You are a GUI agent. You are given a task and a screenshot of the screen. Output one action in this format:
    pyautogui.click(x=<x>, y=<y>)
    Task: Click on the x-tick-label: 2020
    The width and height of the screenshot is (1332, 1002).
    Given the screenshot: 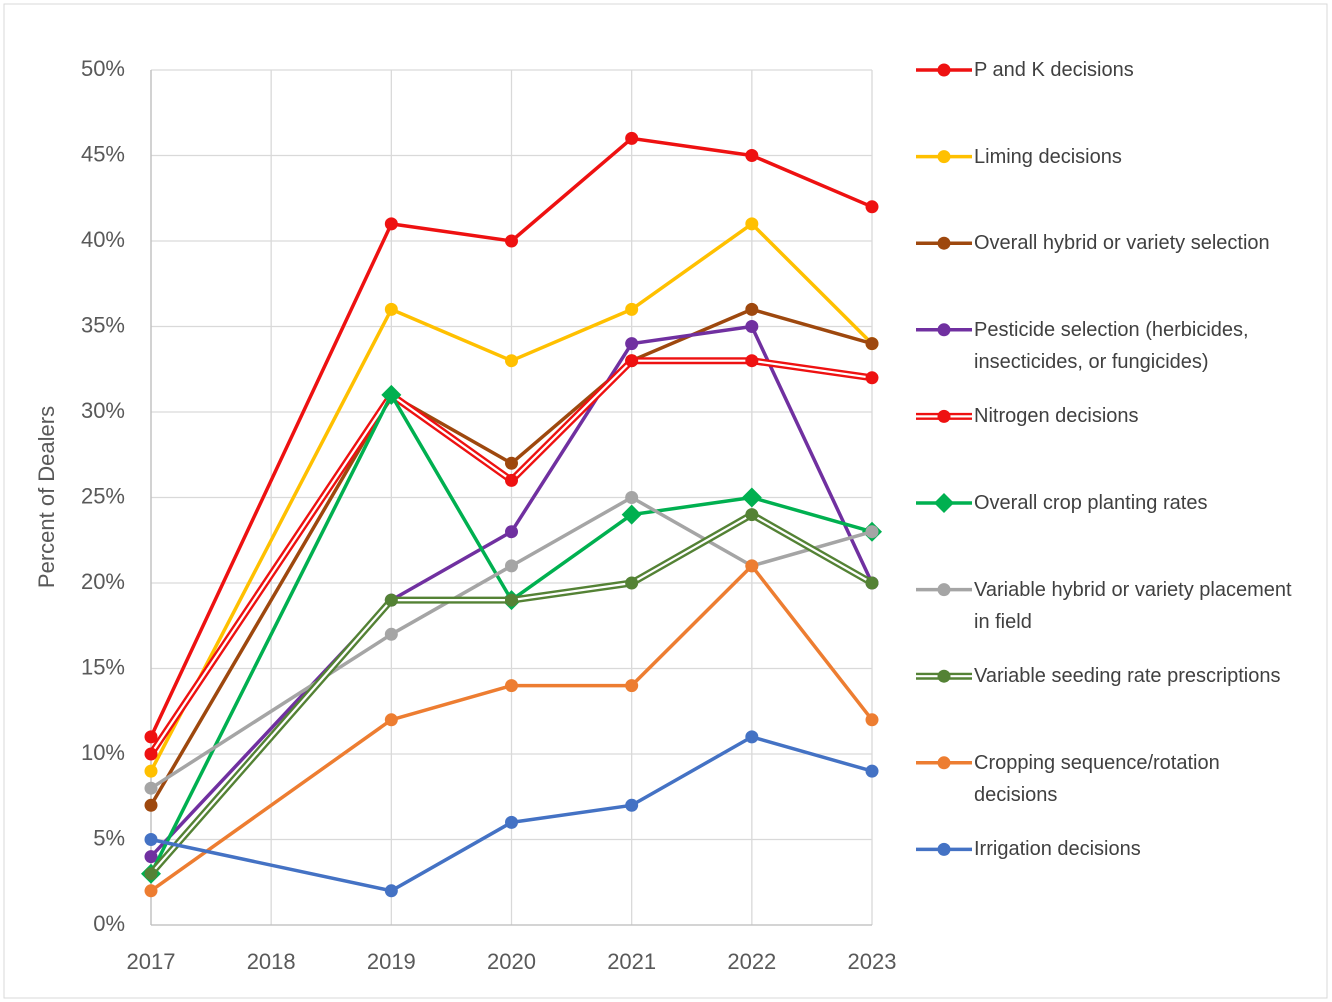 What is the action you would take?
    pyautogui.click(x=511, y=961)
    